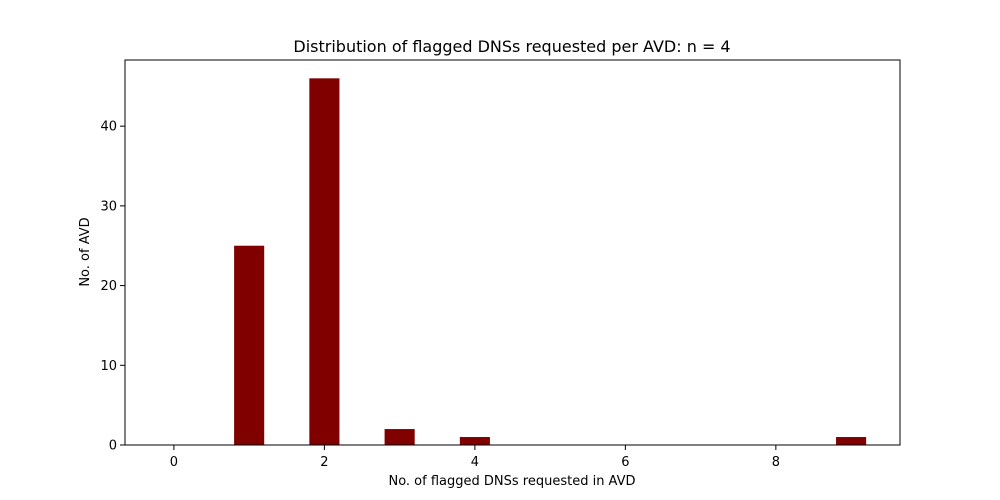  What do you see at coordinates (324, 462) in the screenshot?
I see `x-tick-label: 2` at bounding box center [324, 462].